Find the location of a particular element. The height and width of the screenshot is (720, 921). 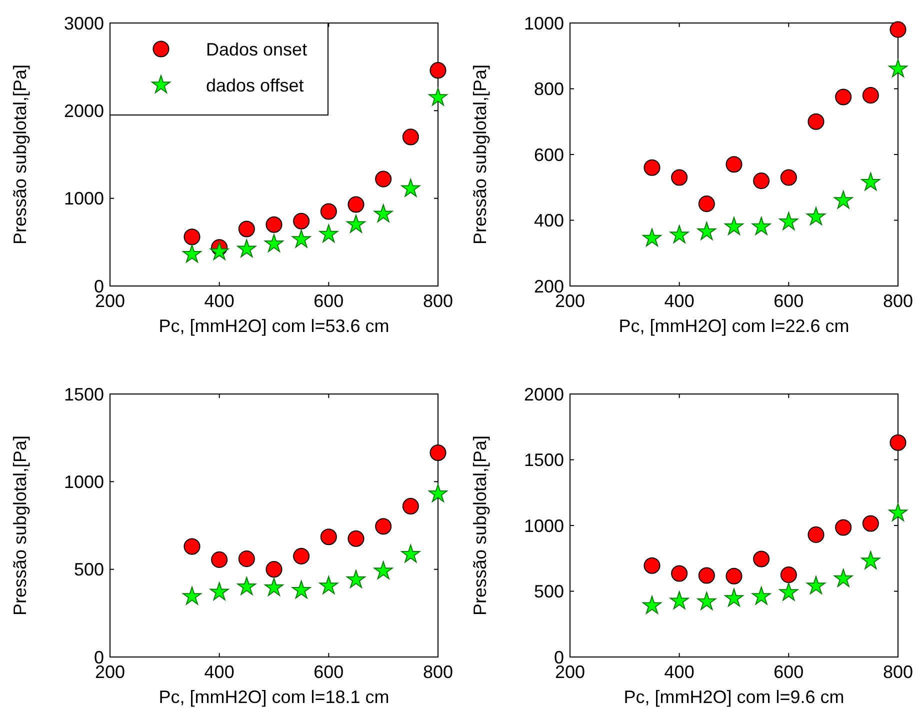

x-tick-label: 800 is located at coordinates (438, 672).